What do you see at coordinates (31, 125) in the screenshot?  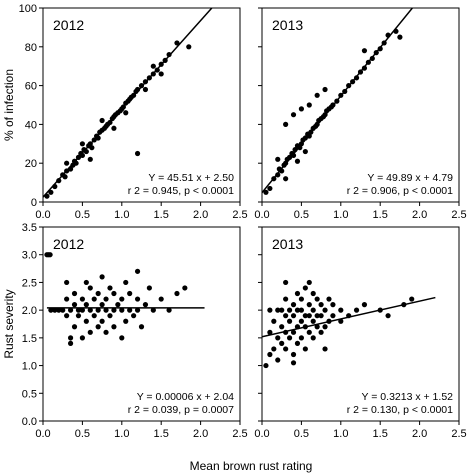 I see `y-tick-label: 40` at bounding box center [31, 125].